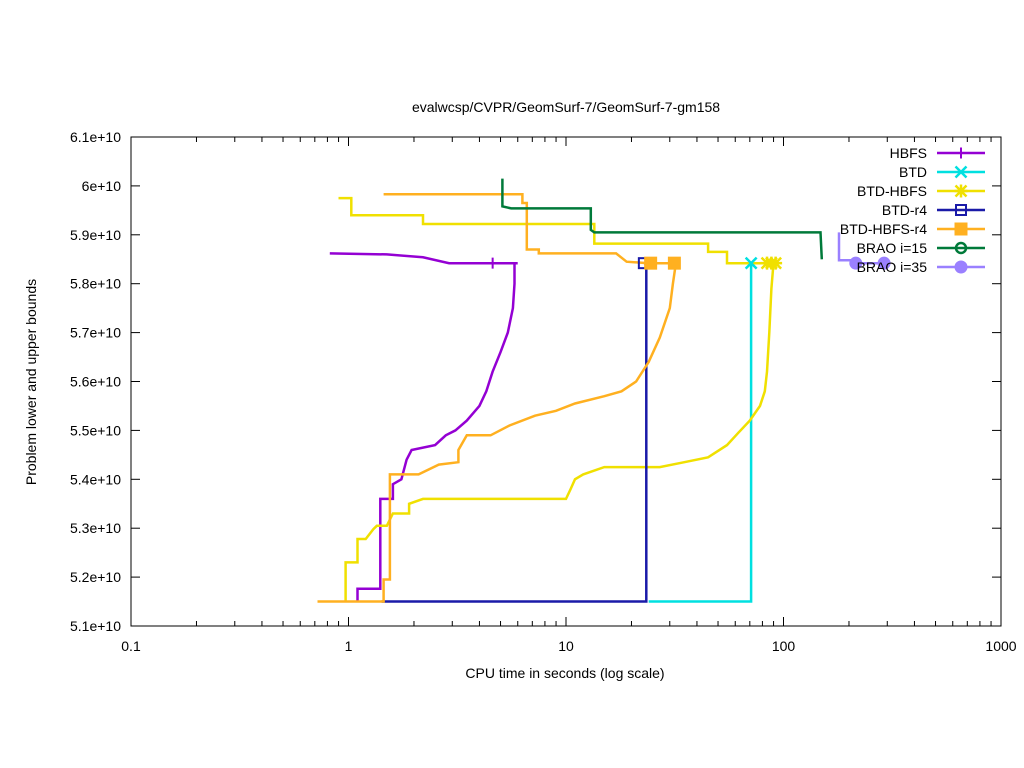 The height and width of the screenshot is (768, 1024). What do you see at coordinates (784, 646) in the screenshot?
I see `x-tick-label: 100` at bounding box center [784, 646].